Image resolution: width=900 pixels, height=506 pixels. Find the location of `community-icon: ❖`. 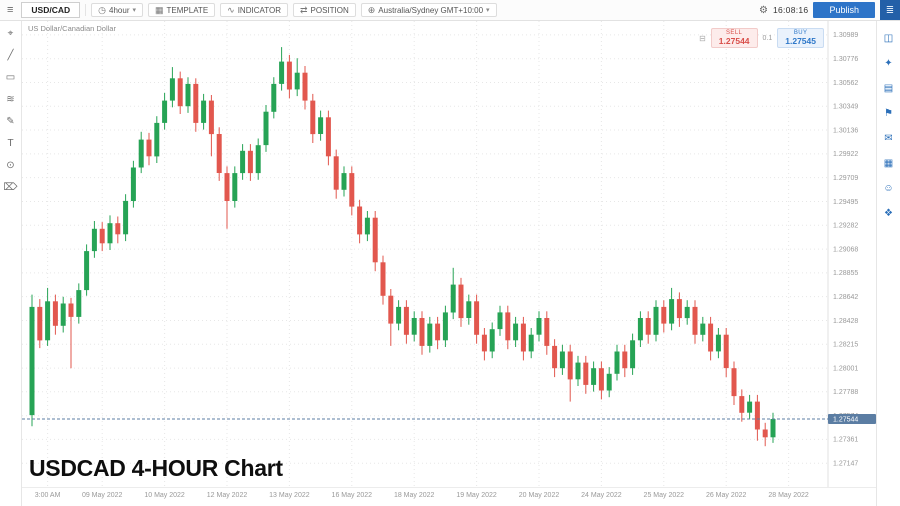

community-icon: ❖ is located at coordinates (888, 213).